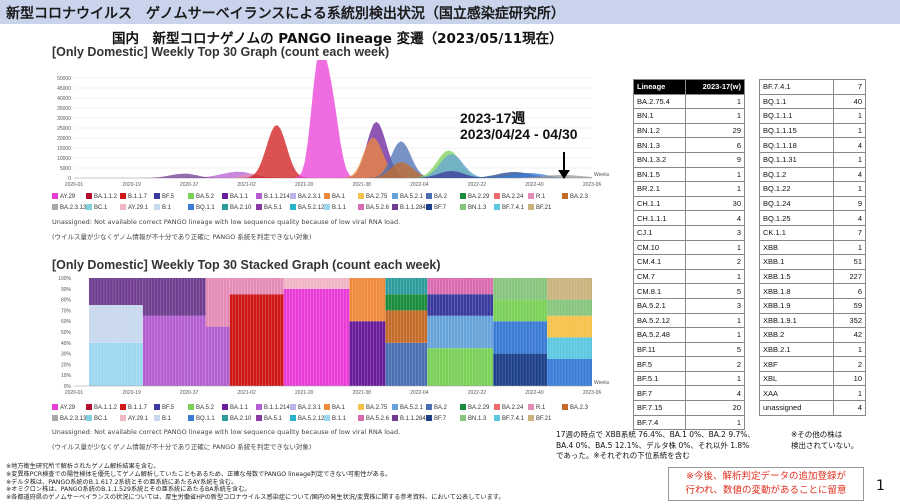 This screenshot has width=900, height=504. Describe the element at coordinates (796, 276) in the screenshot. I see `lineage-cell: XBB.1.5` at that location.